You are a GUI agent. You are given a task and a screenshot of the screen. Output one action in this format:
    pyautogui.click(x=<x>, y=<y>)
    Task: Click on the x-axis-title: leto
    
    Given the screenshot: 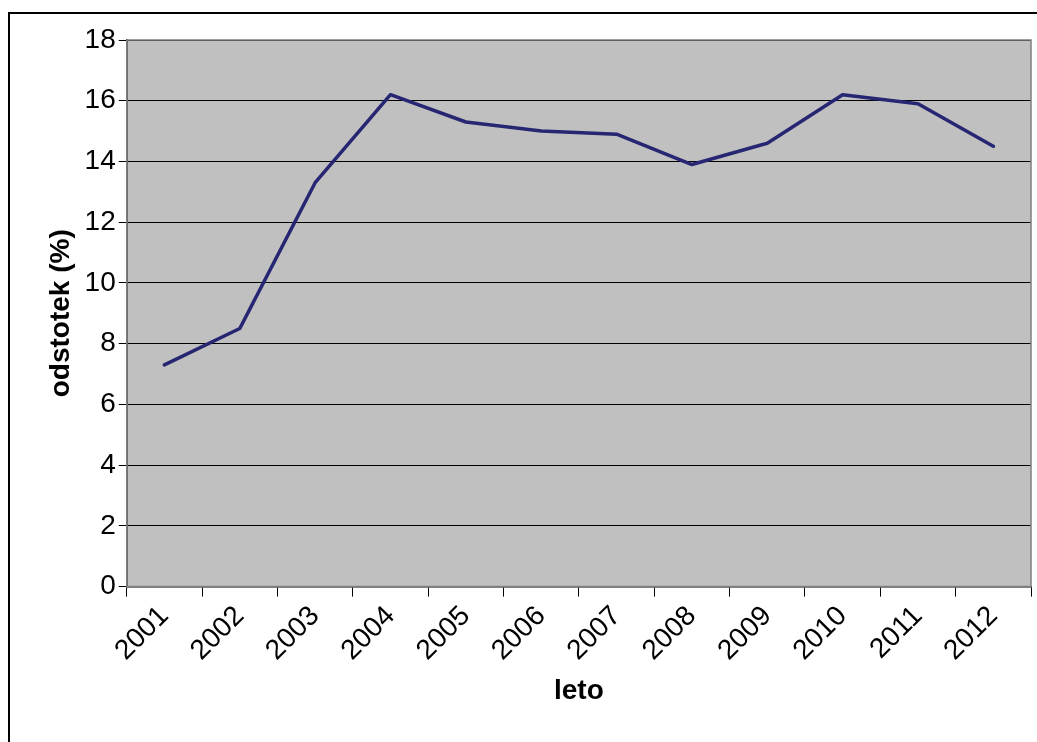 What is the action you would take?
    pyautogui.click(x=578, y=689)
    